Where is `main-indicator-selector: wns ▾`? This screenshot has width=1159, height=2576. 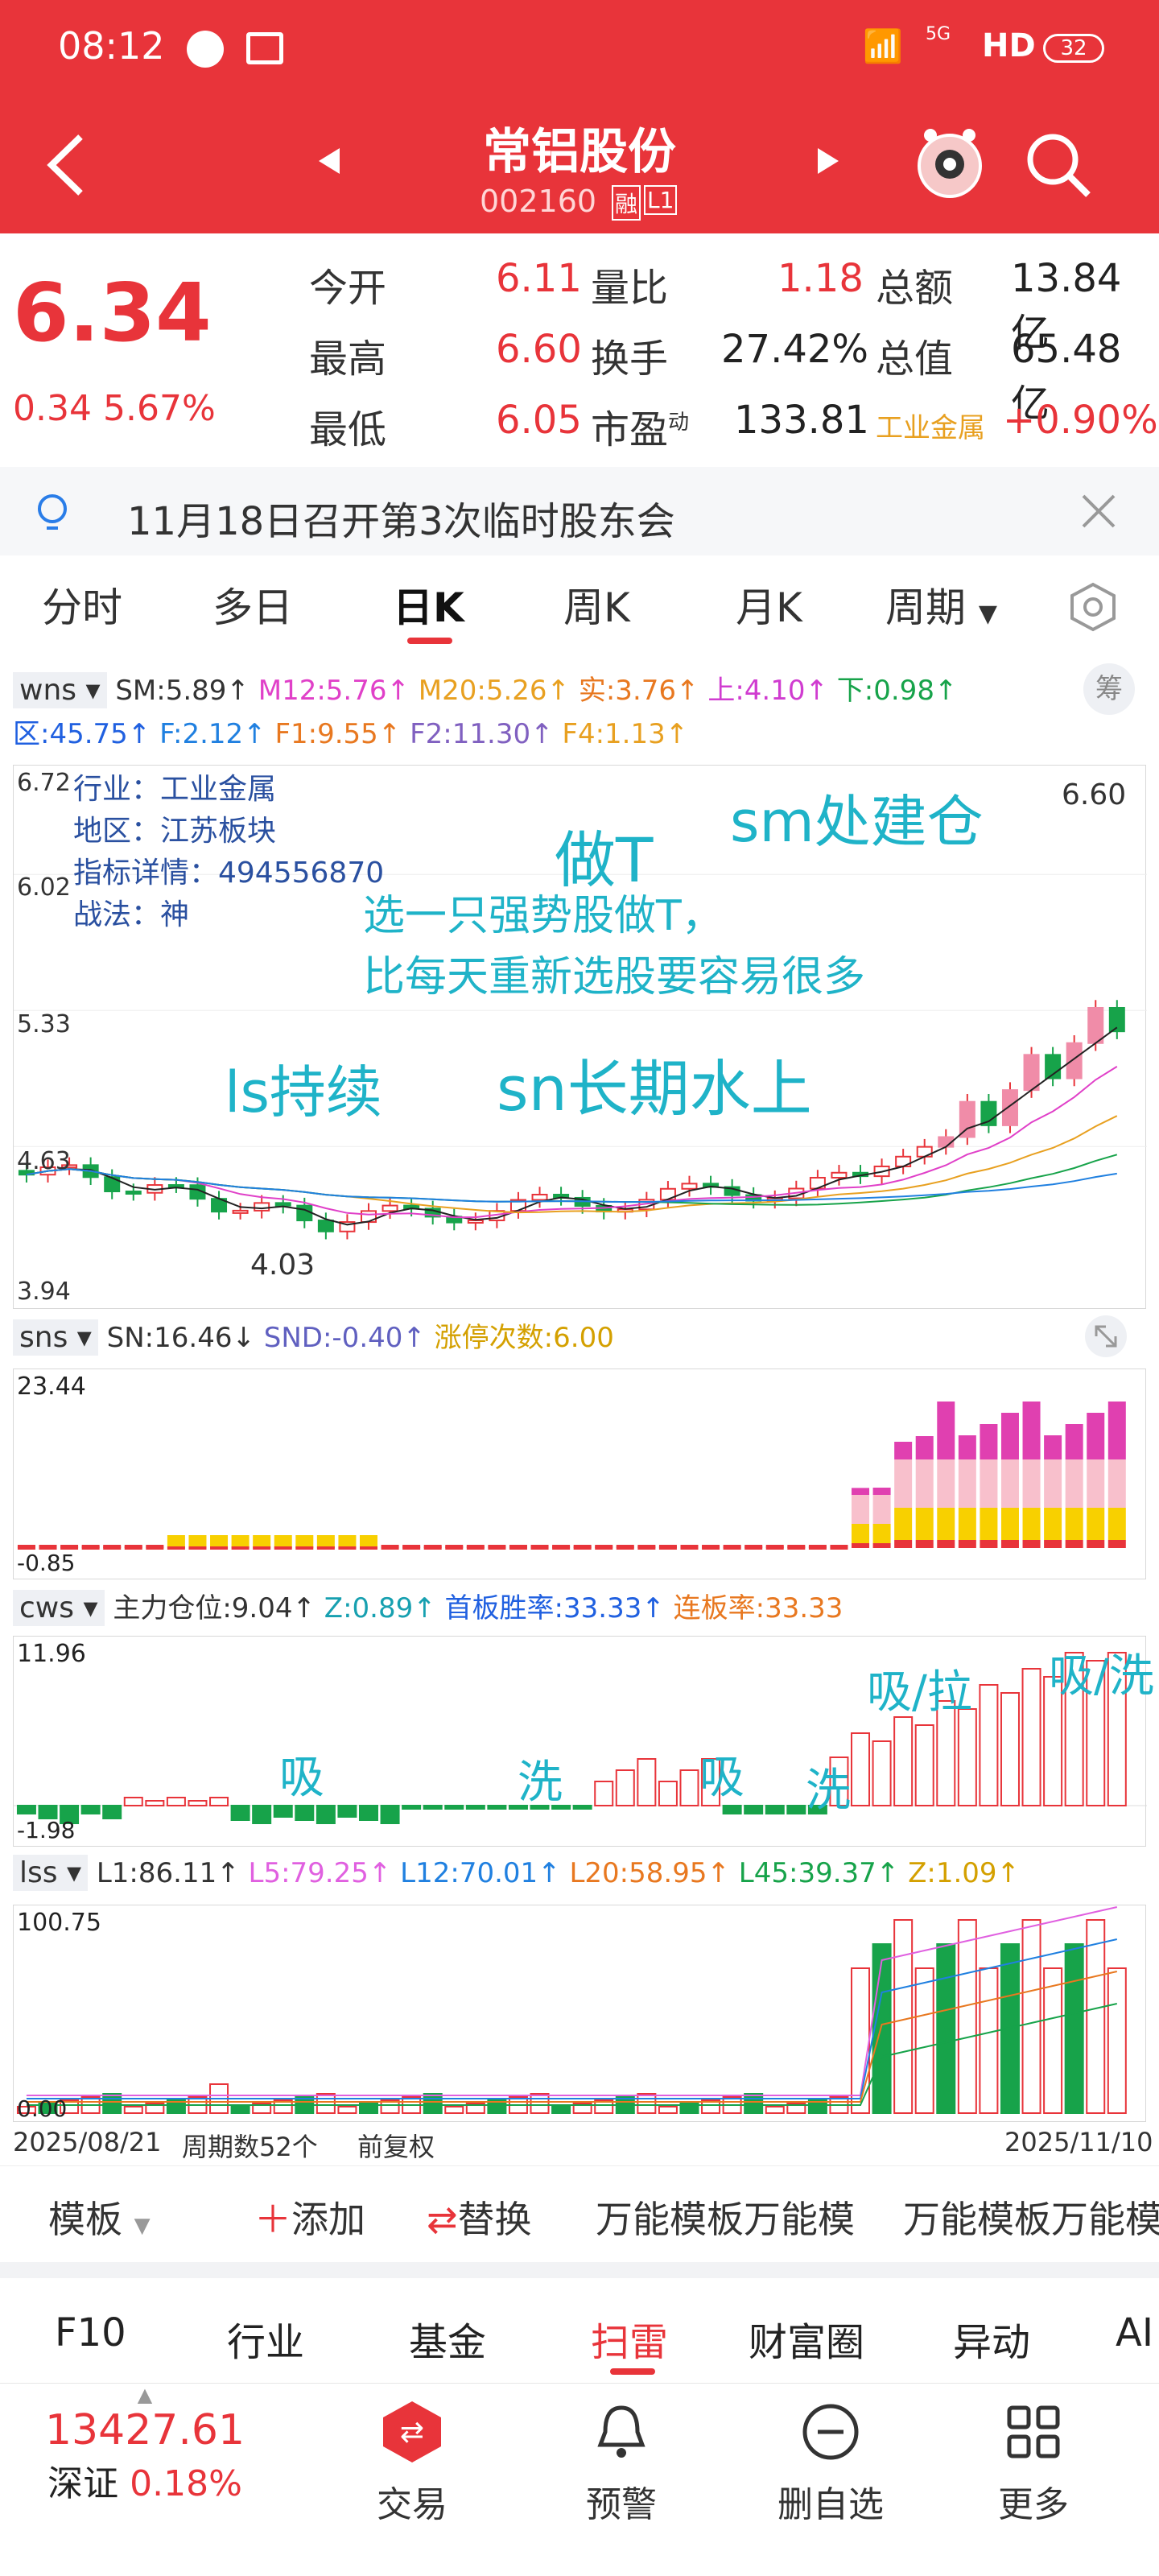 main-indicator-selector: wns ▾ is located at coordinates (60, 690).